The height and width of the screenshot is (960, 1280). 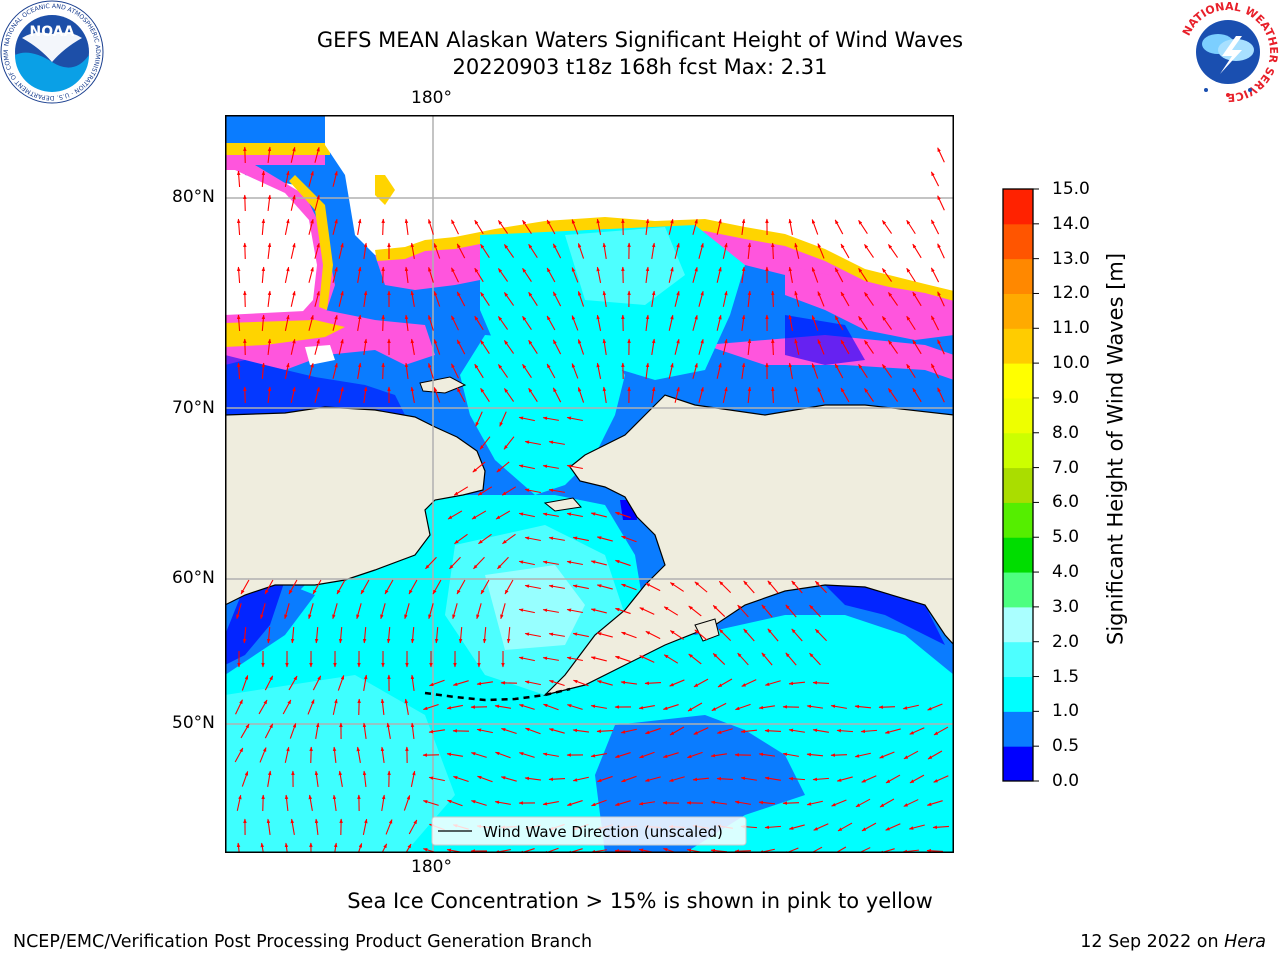 I want to click on colorbar-tick-label: 15.0, so click(x=1071, y=189).